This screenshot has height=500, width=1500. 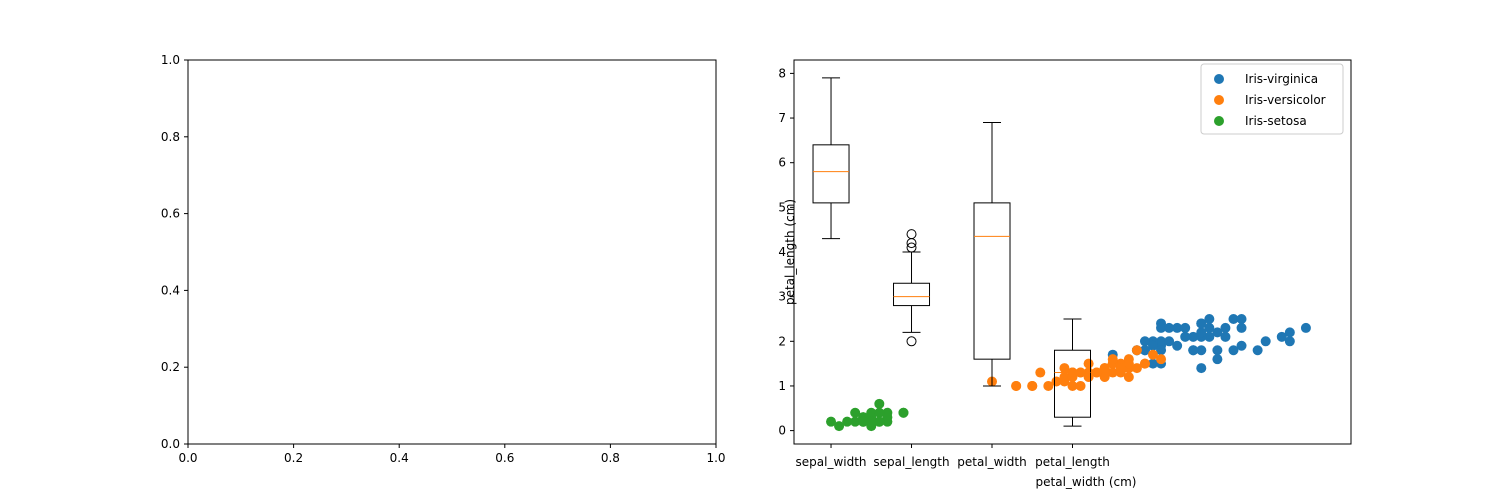 What do you see at coordinates (170, 444) in the screenshot?
I see `left-y-tick-label: 0.0` at bounding box center [170, 444].